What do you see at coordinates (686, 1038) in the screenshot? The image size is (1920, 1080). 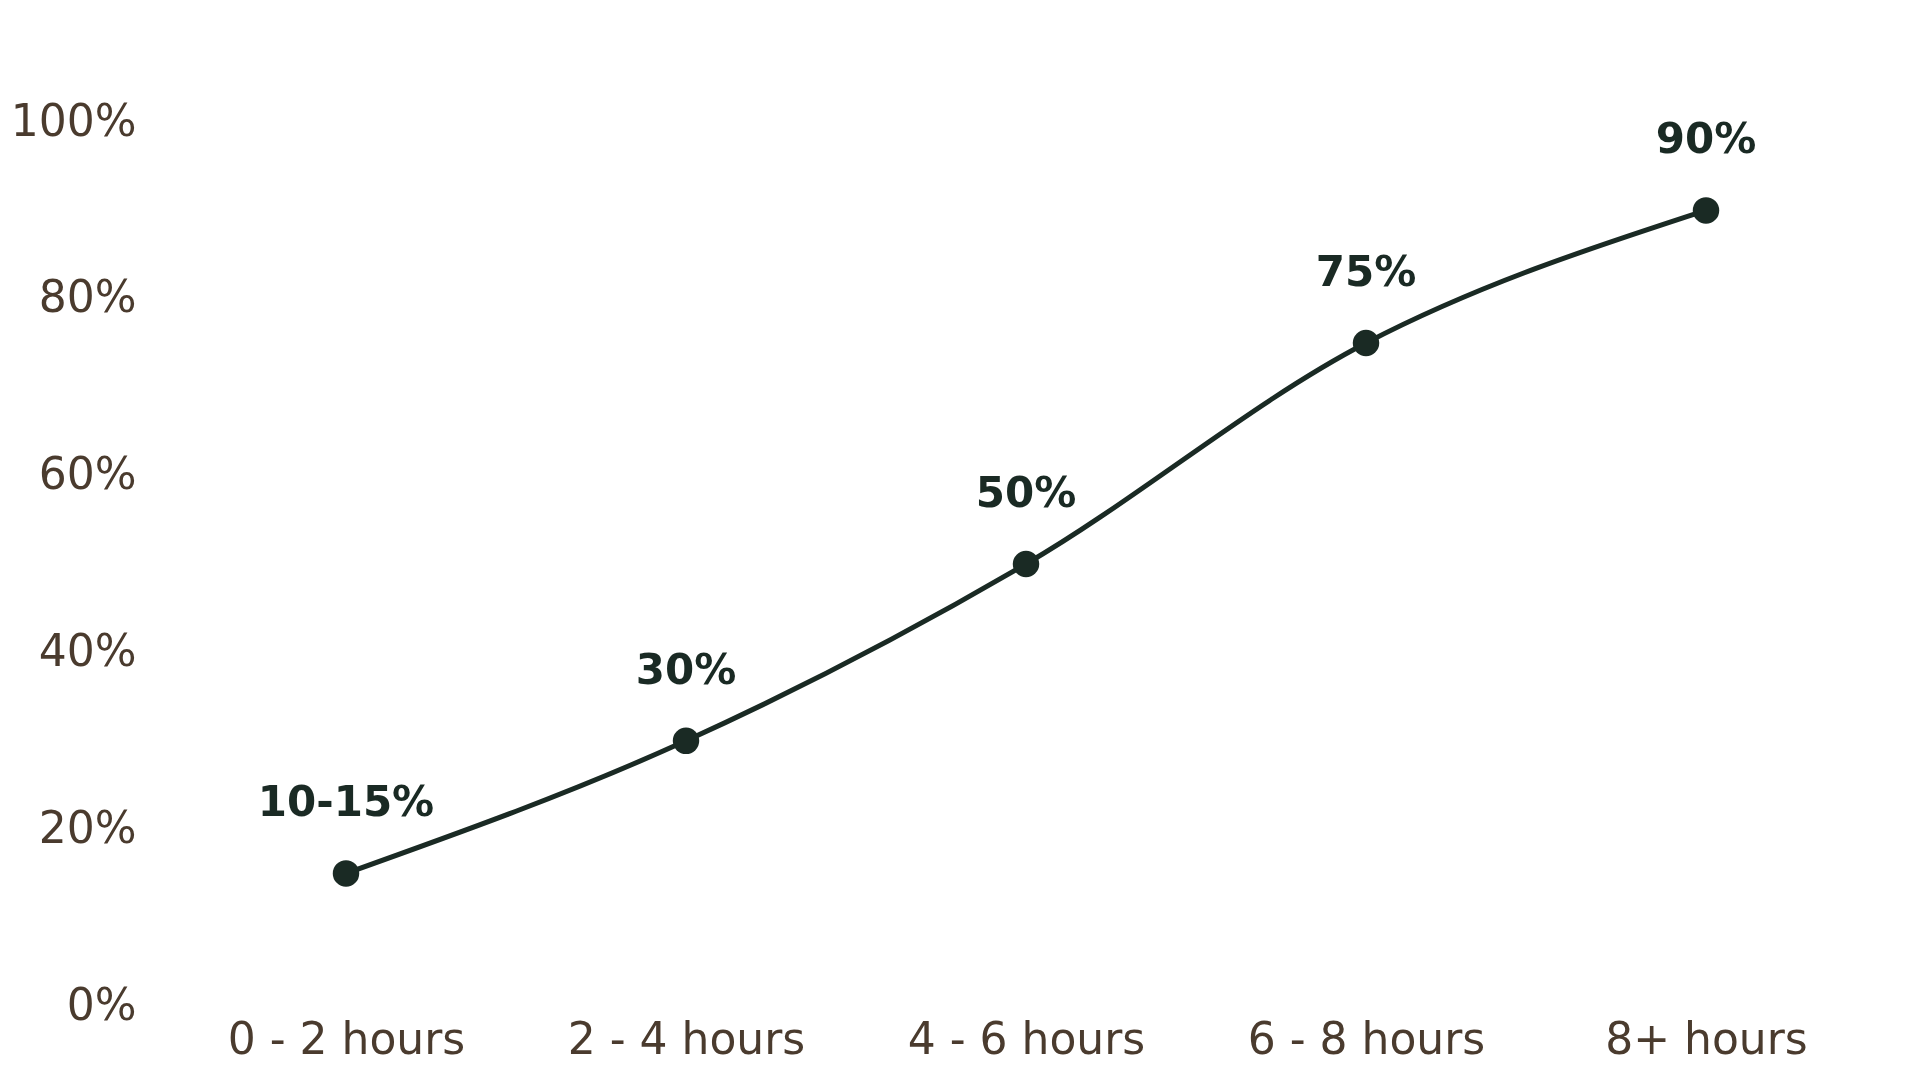 I see `x-tick-label: 2 - 4 hours` at bounding box center [686, 1038].